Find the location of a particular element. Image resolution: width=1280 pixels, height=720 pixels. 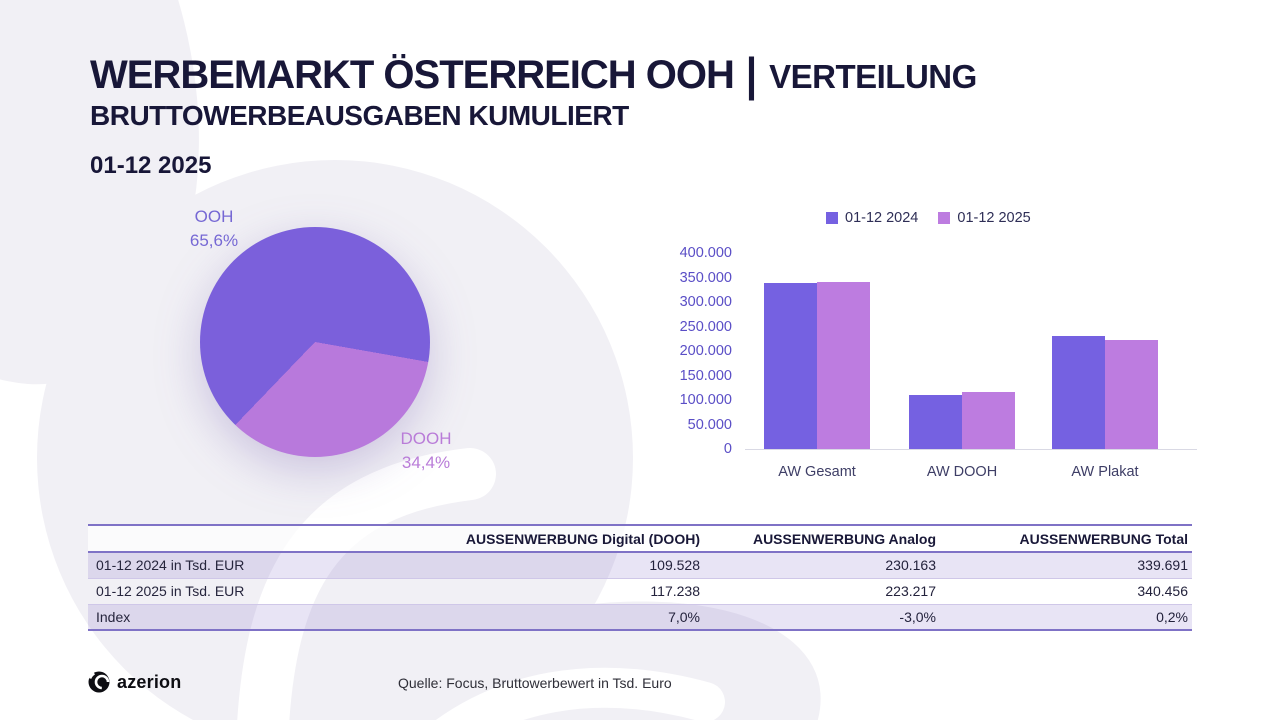

bar-01-122025-aw-dooh is located at coordinates (988, 420).